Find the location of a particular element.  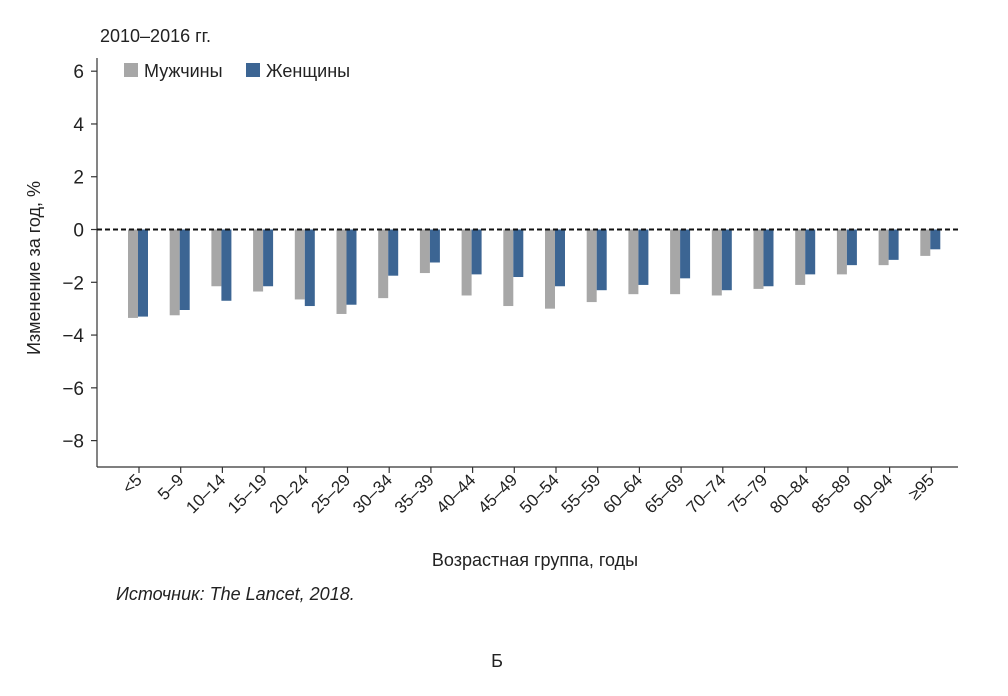

panel-letter: Б is located at coordinates (497, 661).